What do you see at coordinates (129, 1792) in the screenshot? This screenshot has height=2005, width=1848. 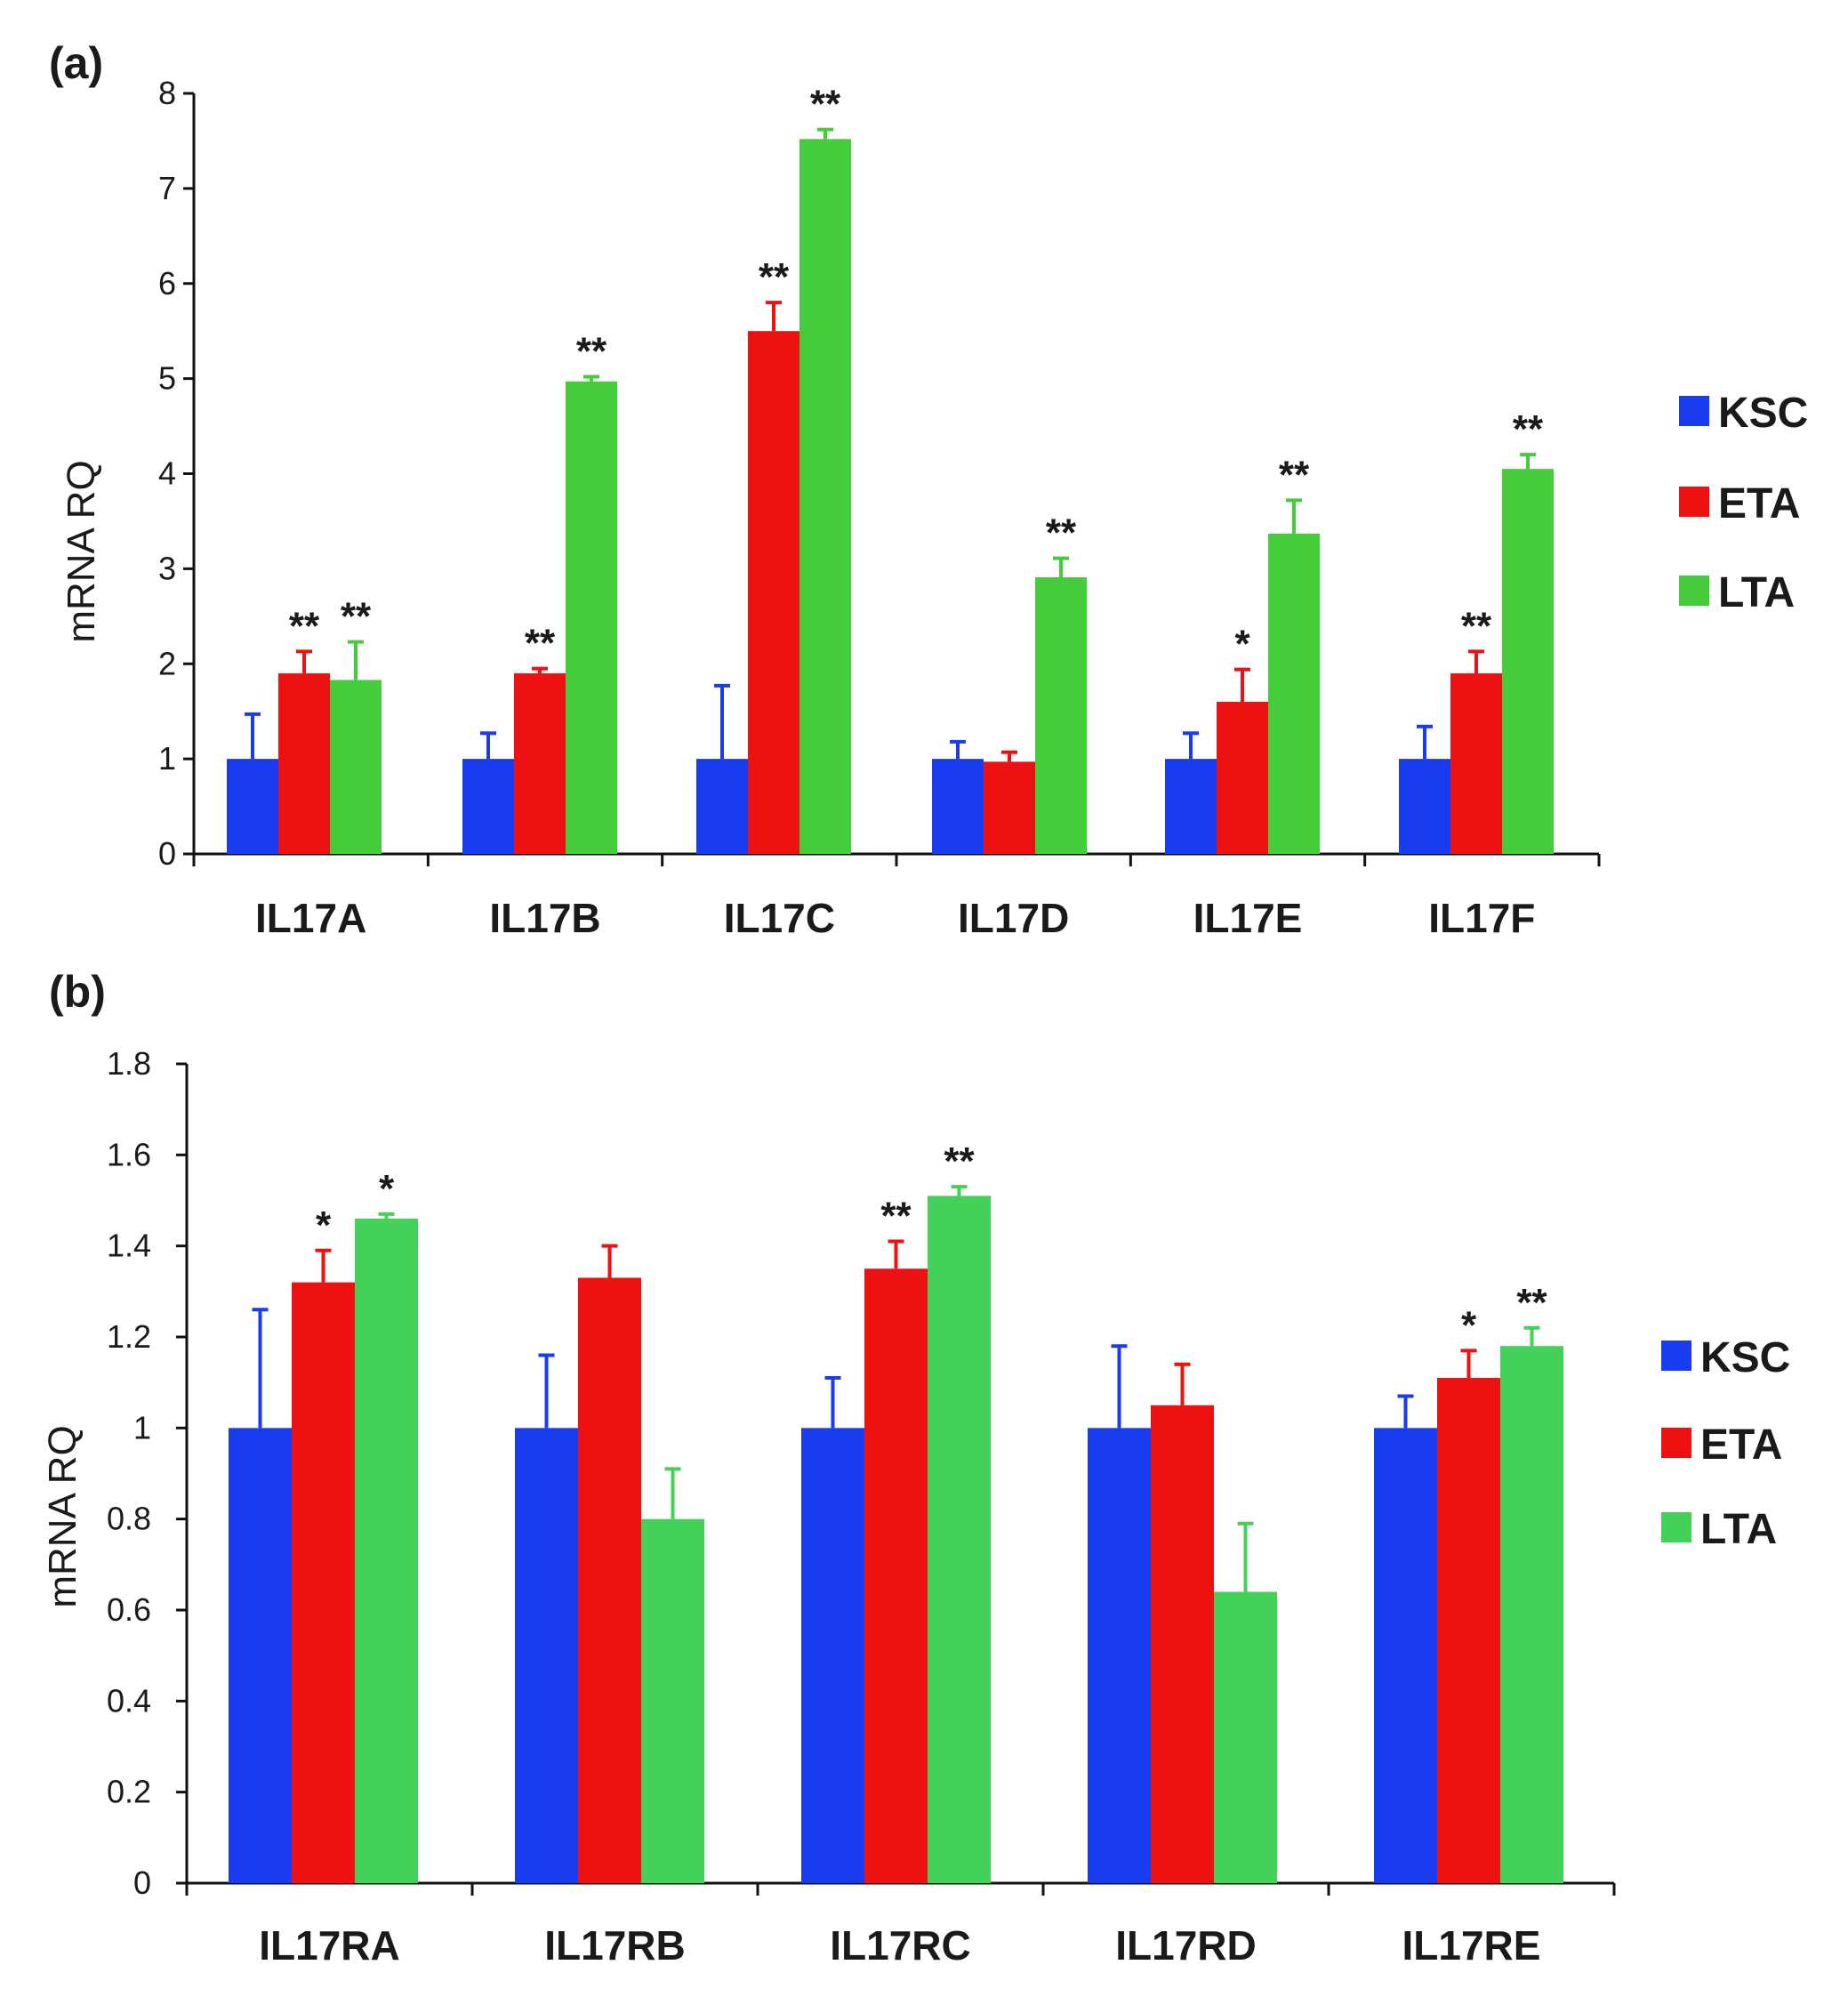 I see `y-tick-label: 0.2` at bounding box center [129, 1792].